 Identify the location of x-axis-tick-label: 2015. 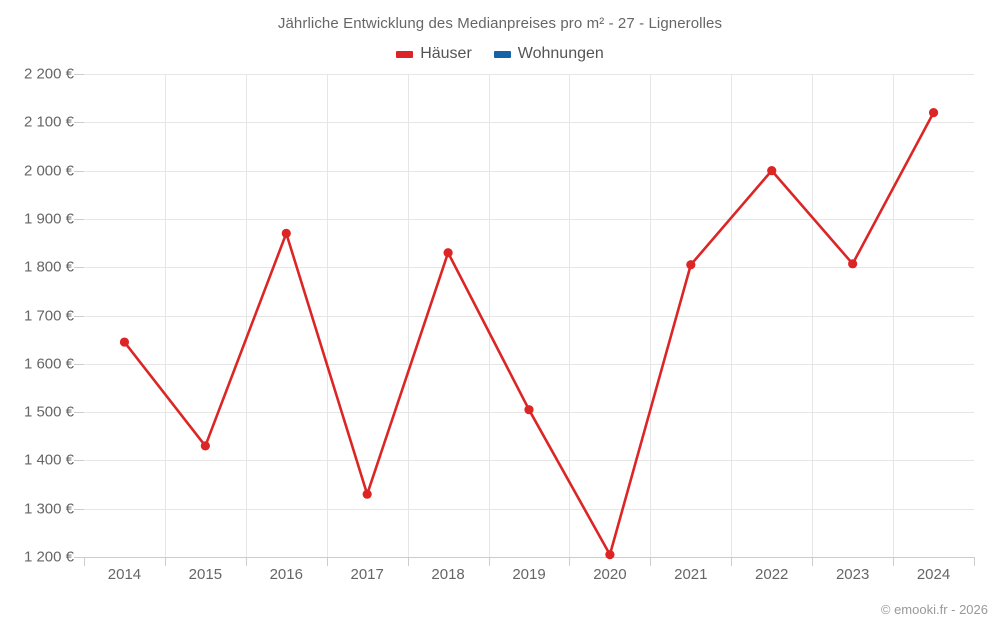
(205, 574).